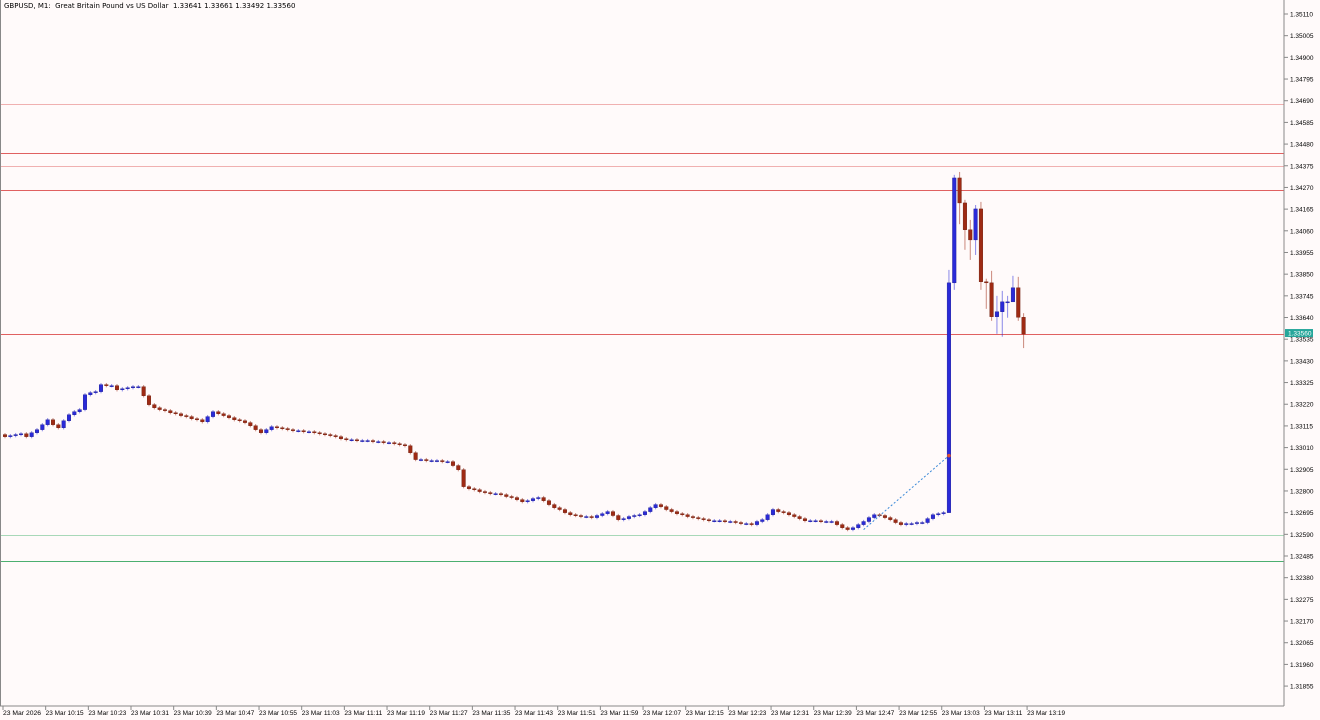 Image resolution: width=1320 pixels, height=720 pixels. What do you see at coordinates (1003, 713) in the screenshot?
I see `time-tick-label: 23 Mar 13:11` at bounding box center [1003, 713].